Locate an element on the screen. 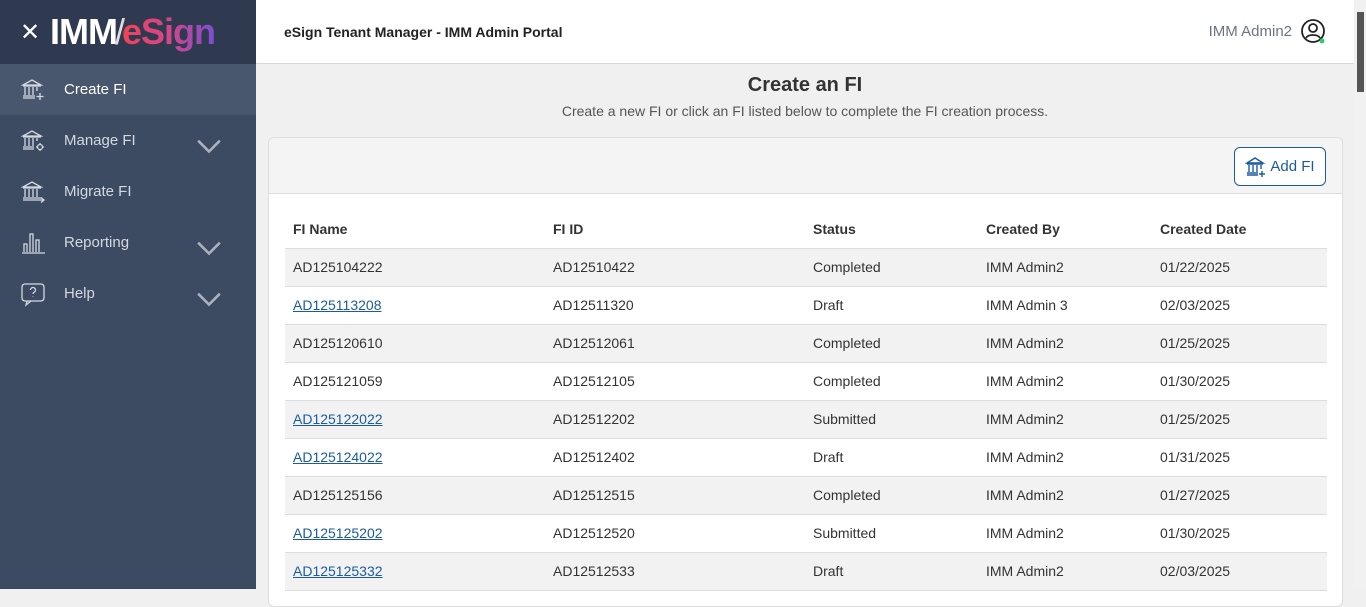 The image size is (1366, 607). sidebar-item-label: Migrate FI is located at coordinates (98, 191).